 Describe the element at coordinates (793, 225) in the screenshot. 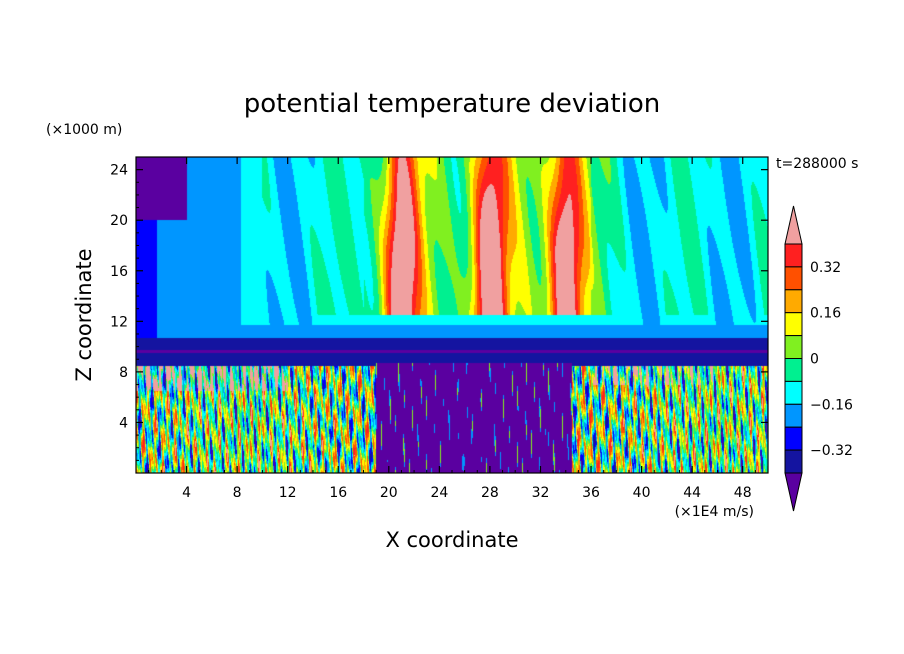

I see `colorbar-extend-max` at that location.